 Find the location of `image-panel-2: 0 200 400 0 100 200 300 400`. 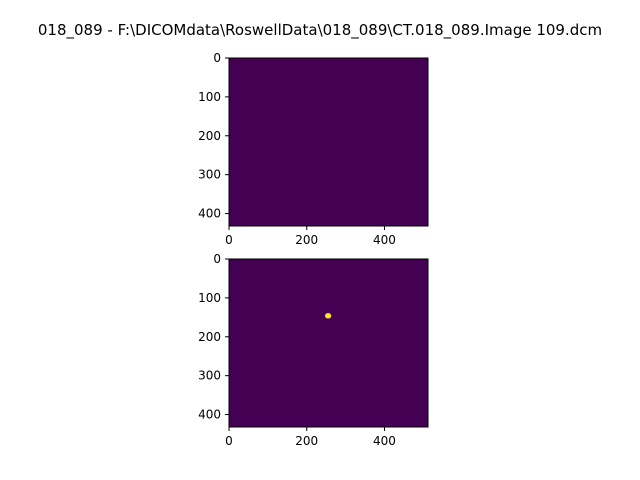

image-panel-2: 0 200 400 0 100 200 300 400 is located at coordinates (313, 350).